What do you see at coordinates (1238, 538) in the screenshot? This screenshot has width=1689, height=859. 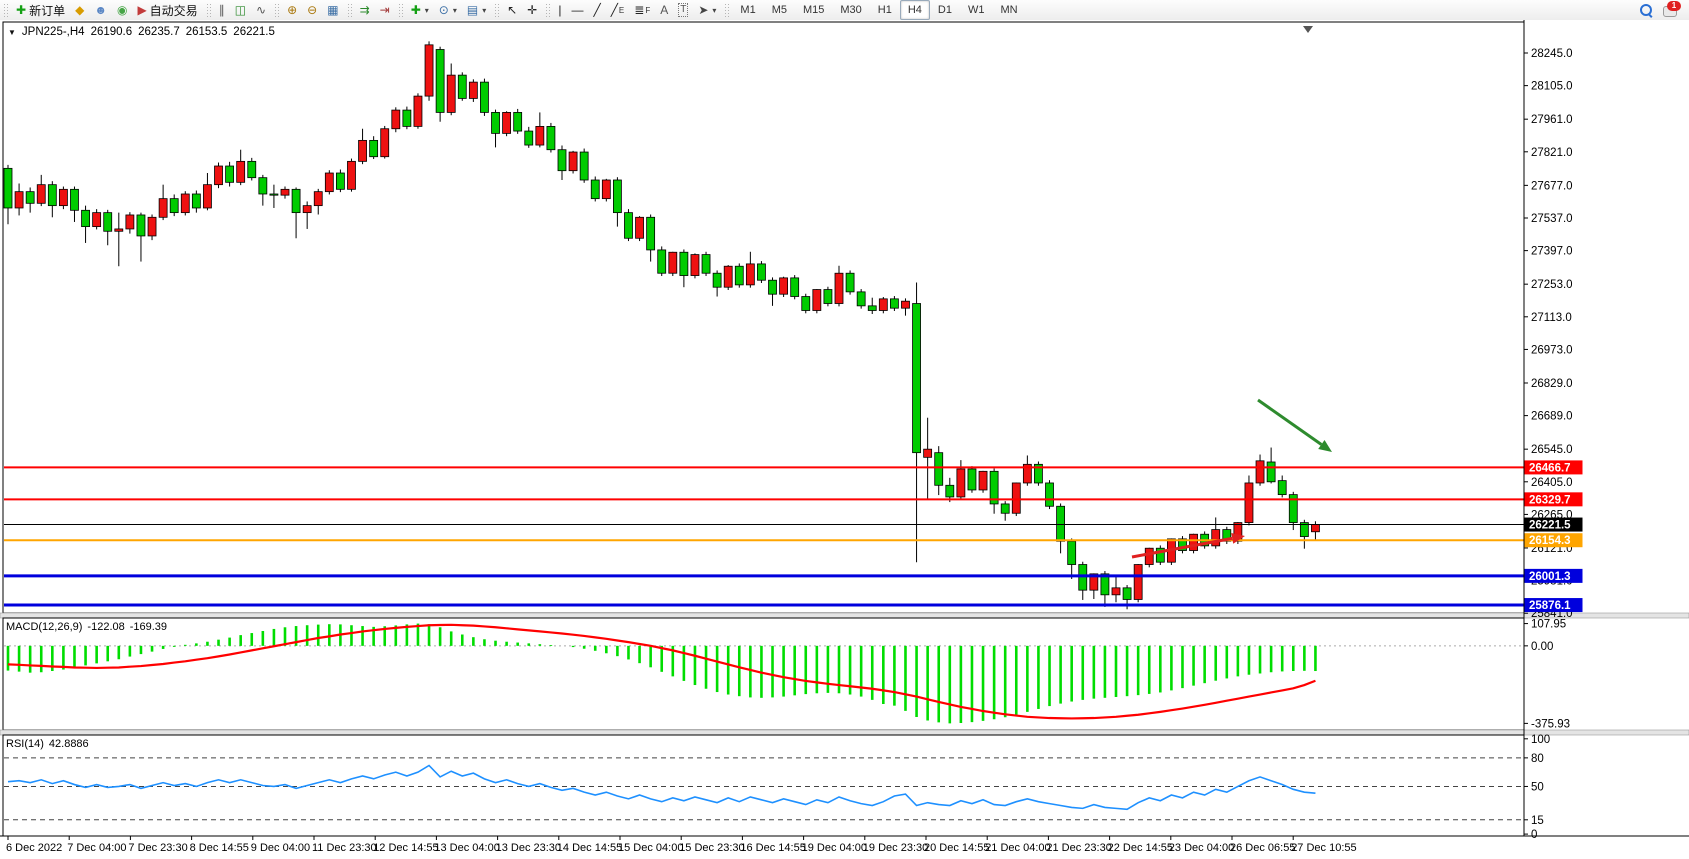 I see `red-up-arrow-head` at bounding box center [1238, 538].